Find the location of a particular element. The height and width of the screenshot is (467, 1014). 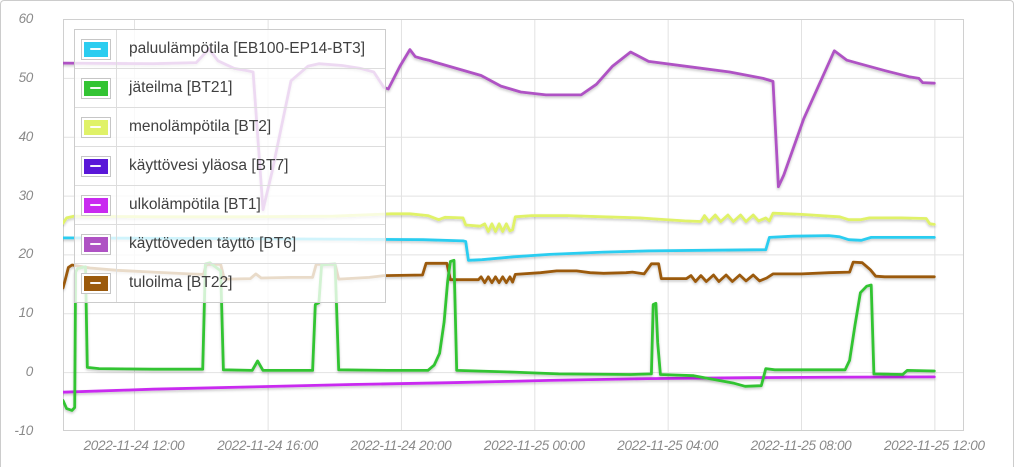

y-tick-label: 20 is located at coordinates (26, 254).